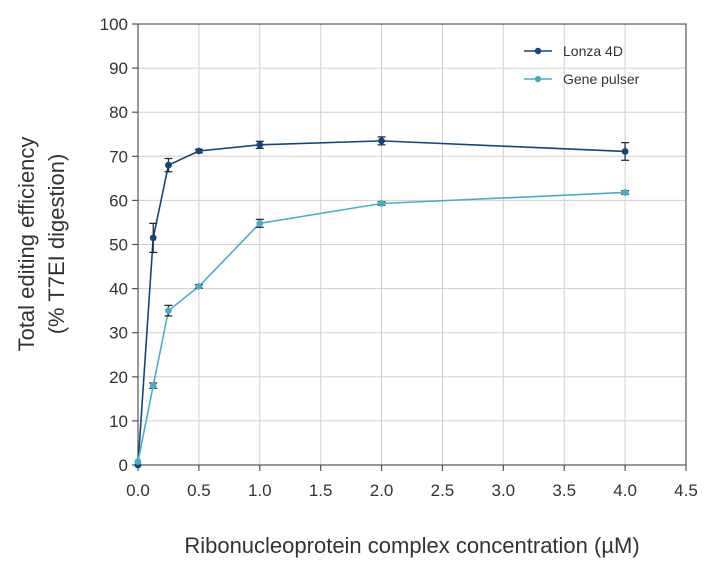  Describe the element at coordinates (321, 490) in the screenshot. I see `x-tick-label: 1.5` at that location.